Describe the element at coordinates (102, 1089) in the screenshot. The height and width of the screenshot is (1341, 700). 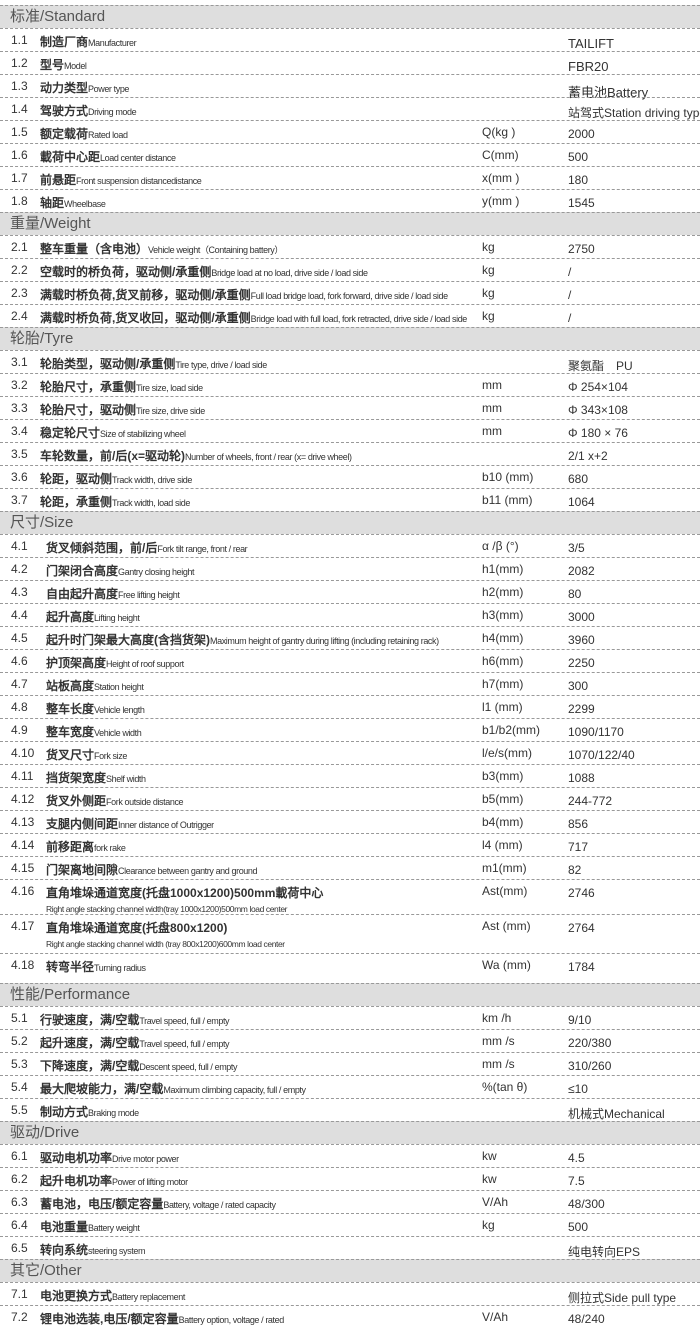
I see `label-chinese: 最大爬坡能力，满/空载` at that location.